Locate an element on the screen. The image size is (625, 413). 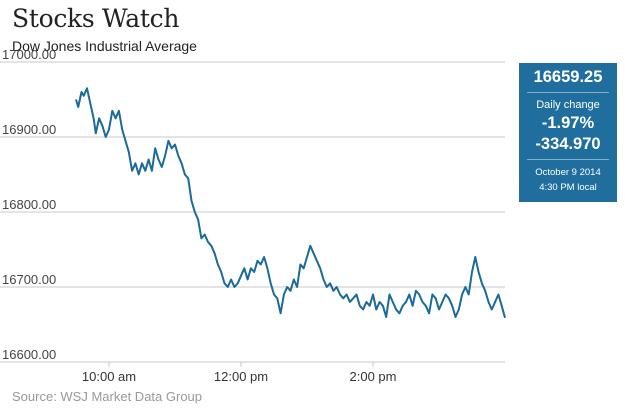
info-divider is located at coordinates (568, 92).